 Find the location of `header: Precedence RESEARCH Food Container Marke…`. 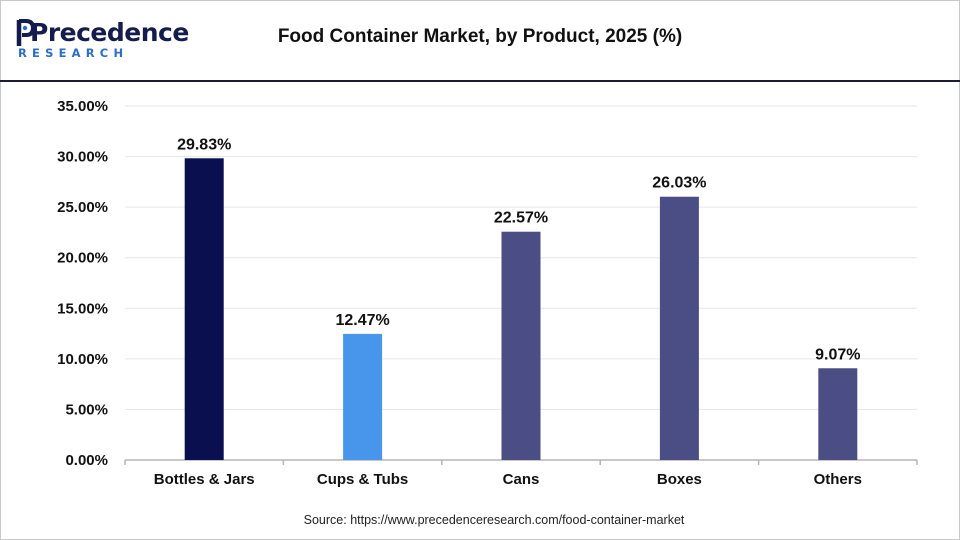

header: Precedence RESEARCH Food Container Marke… is located at coordinates (480, 40).